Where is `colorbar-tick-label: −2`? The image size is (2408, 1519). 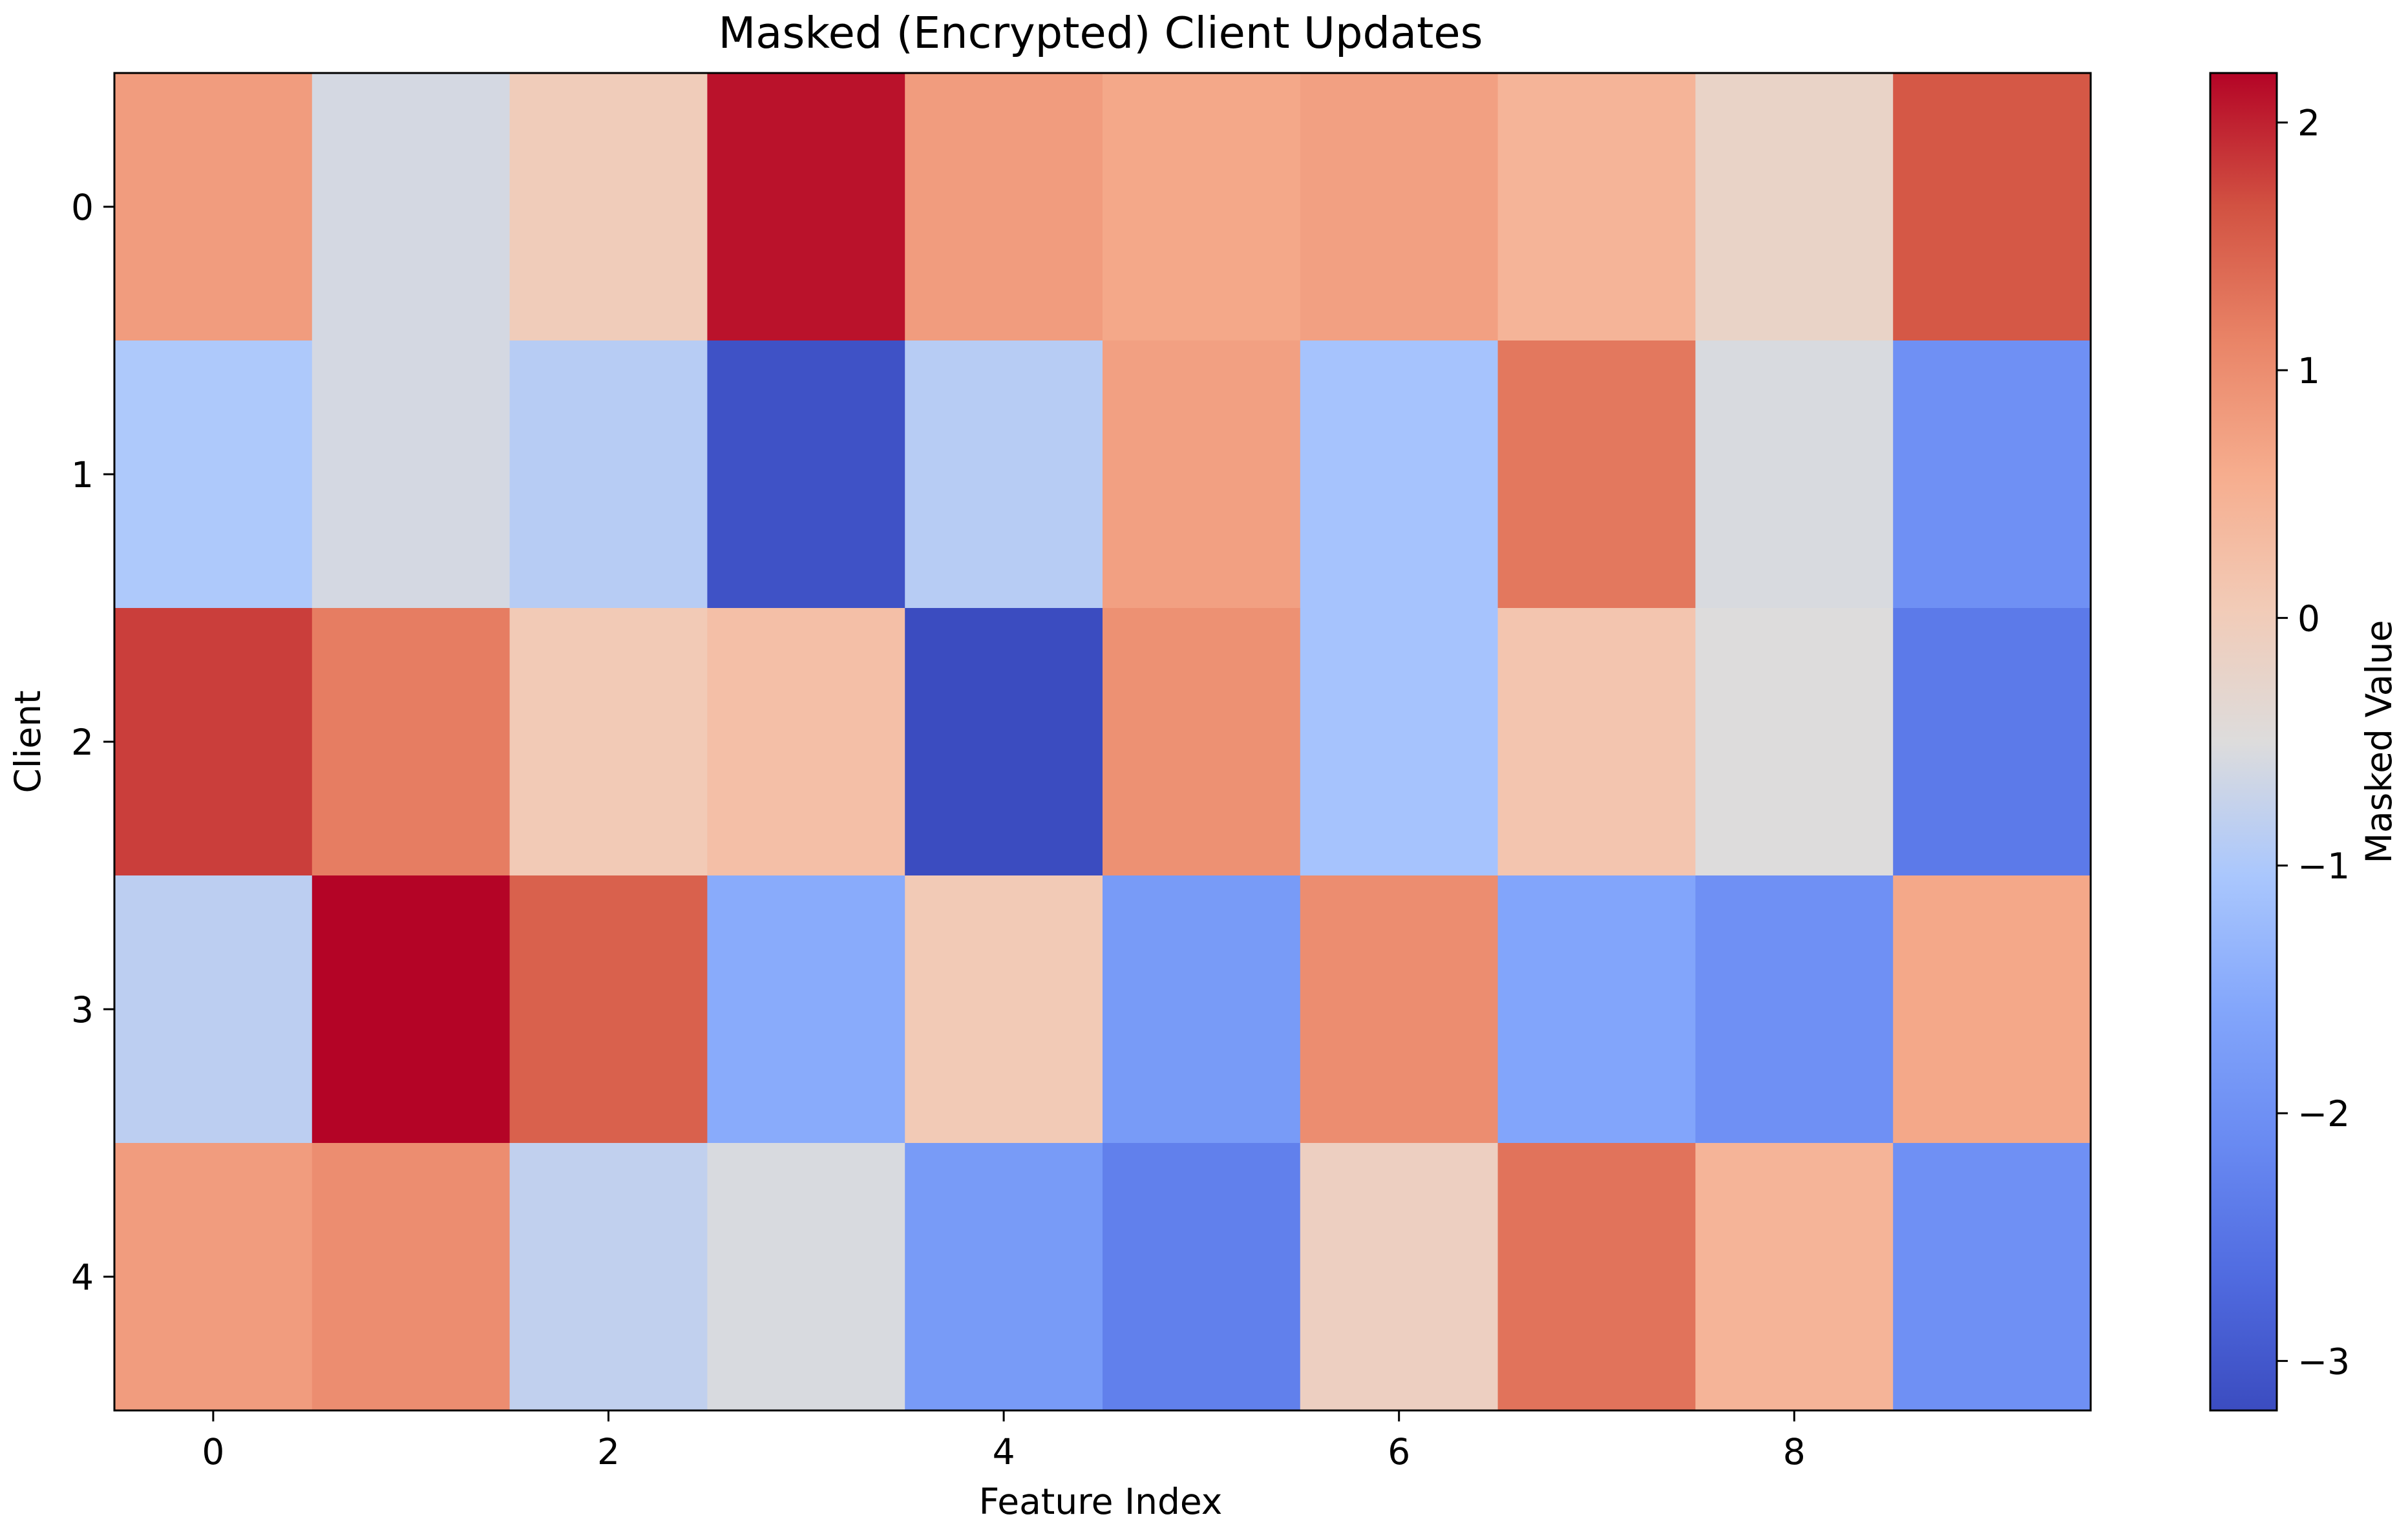 colorbar-tick-label: −2 is located at coordinates (2323, 1114).